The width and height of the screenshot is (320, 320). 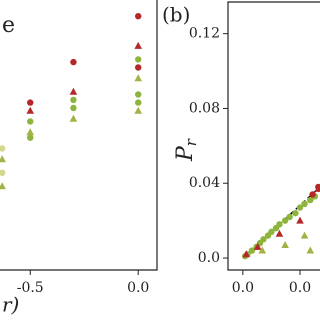 I want to click on plot-area, so click(x=280, y=221).